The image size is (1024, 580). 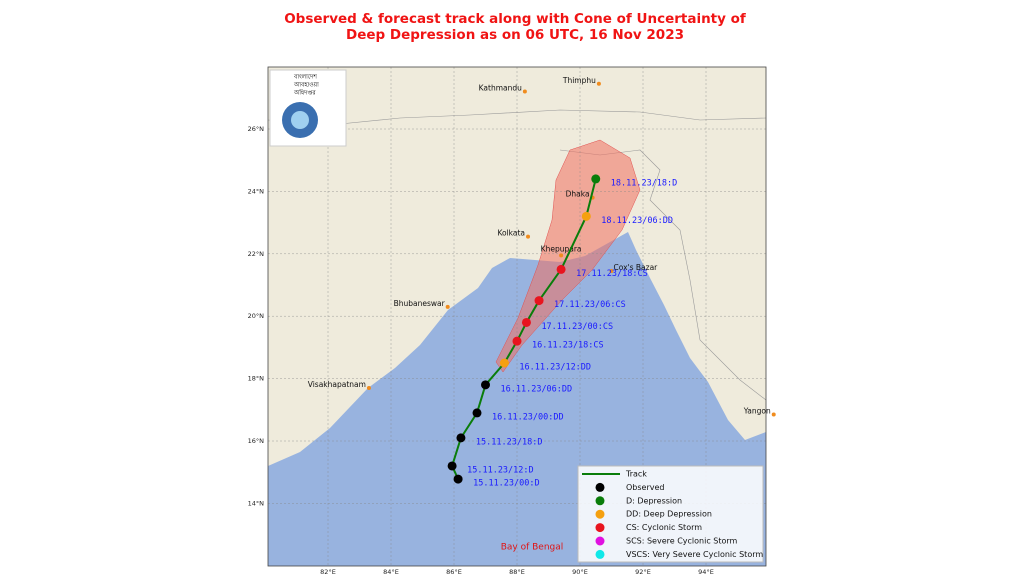 What do you see at coordinates (694, 554) in the screenshot?
I see `legend-label: VSCS: Very Severe Cyclonic Storm` at bounding box center [694, 554].